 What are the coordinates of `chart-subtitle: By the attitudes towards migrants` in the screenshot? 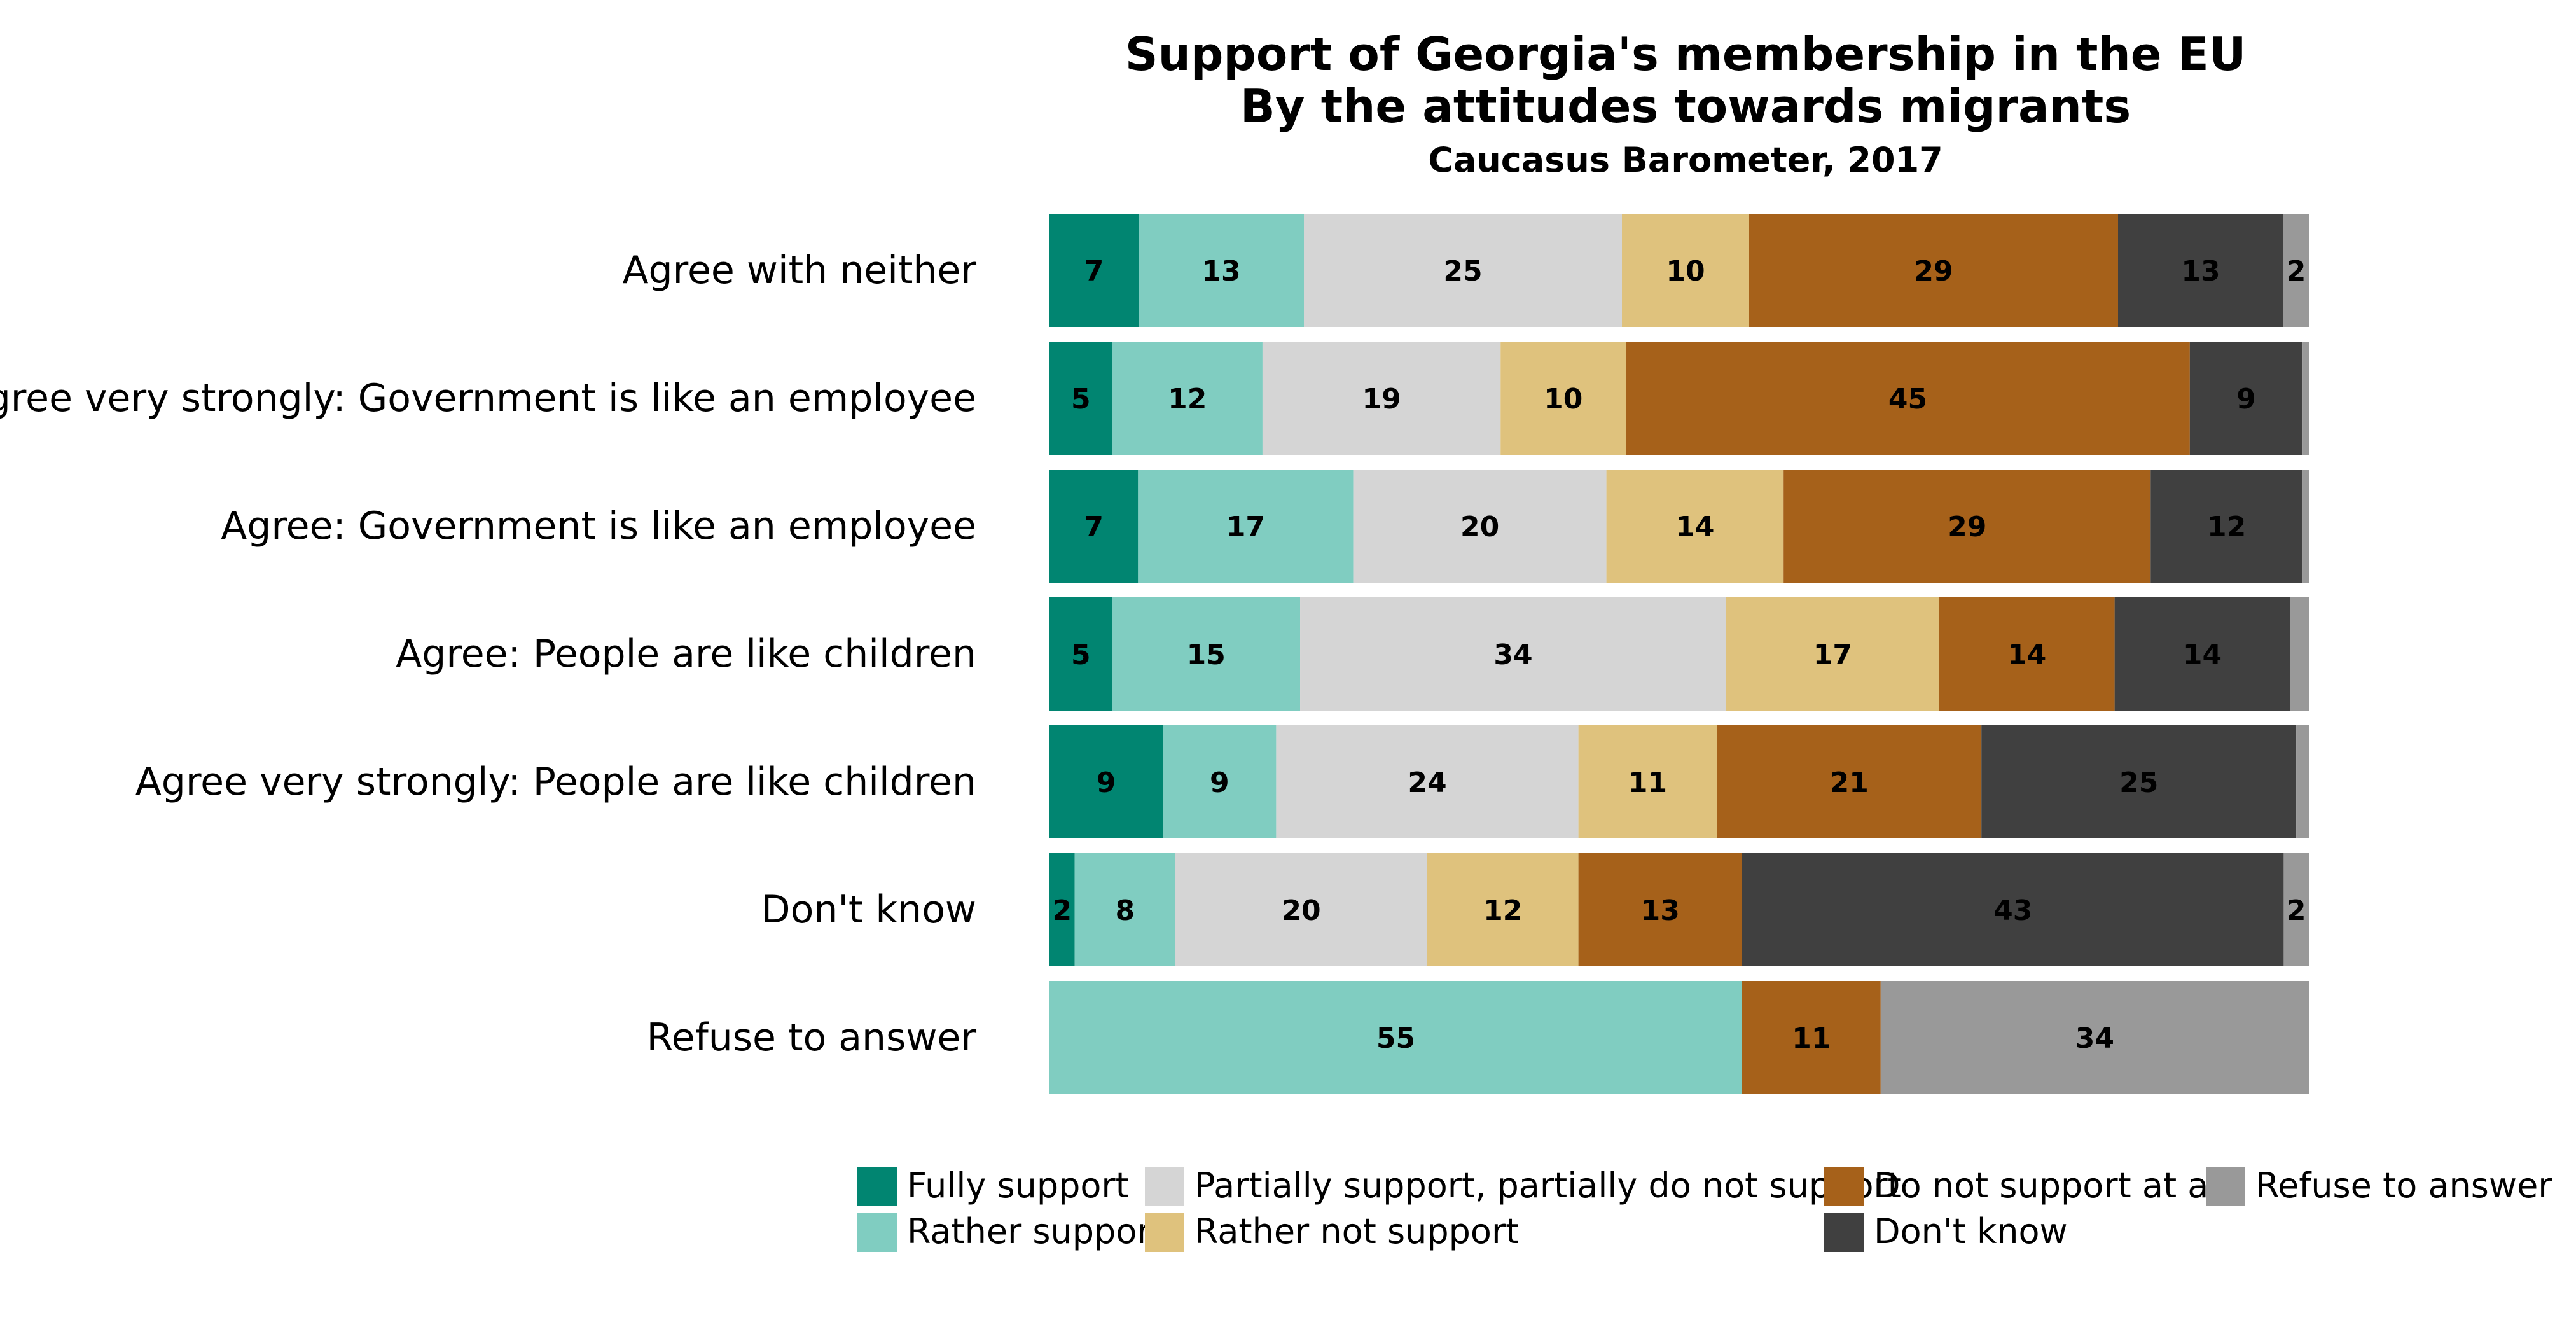 It's located at (1685, 106).